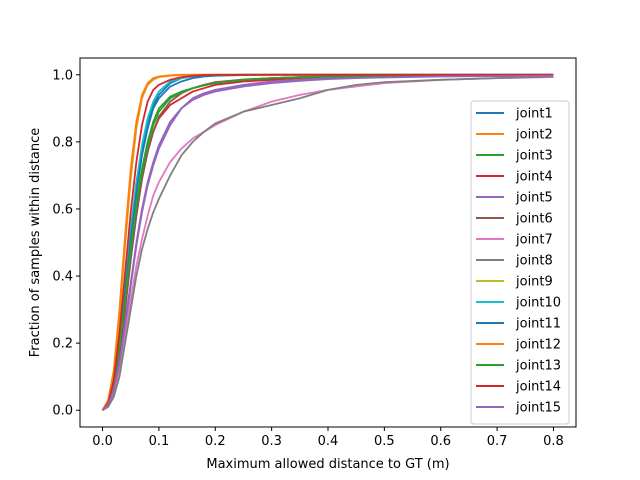 The height and width of the screenshot is (480, 640). Describe the element at coordinates (384, 441) in the screenshot. I see `x-tick-label: 0.5` at that location.